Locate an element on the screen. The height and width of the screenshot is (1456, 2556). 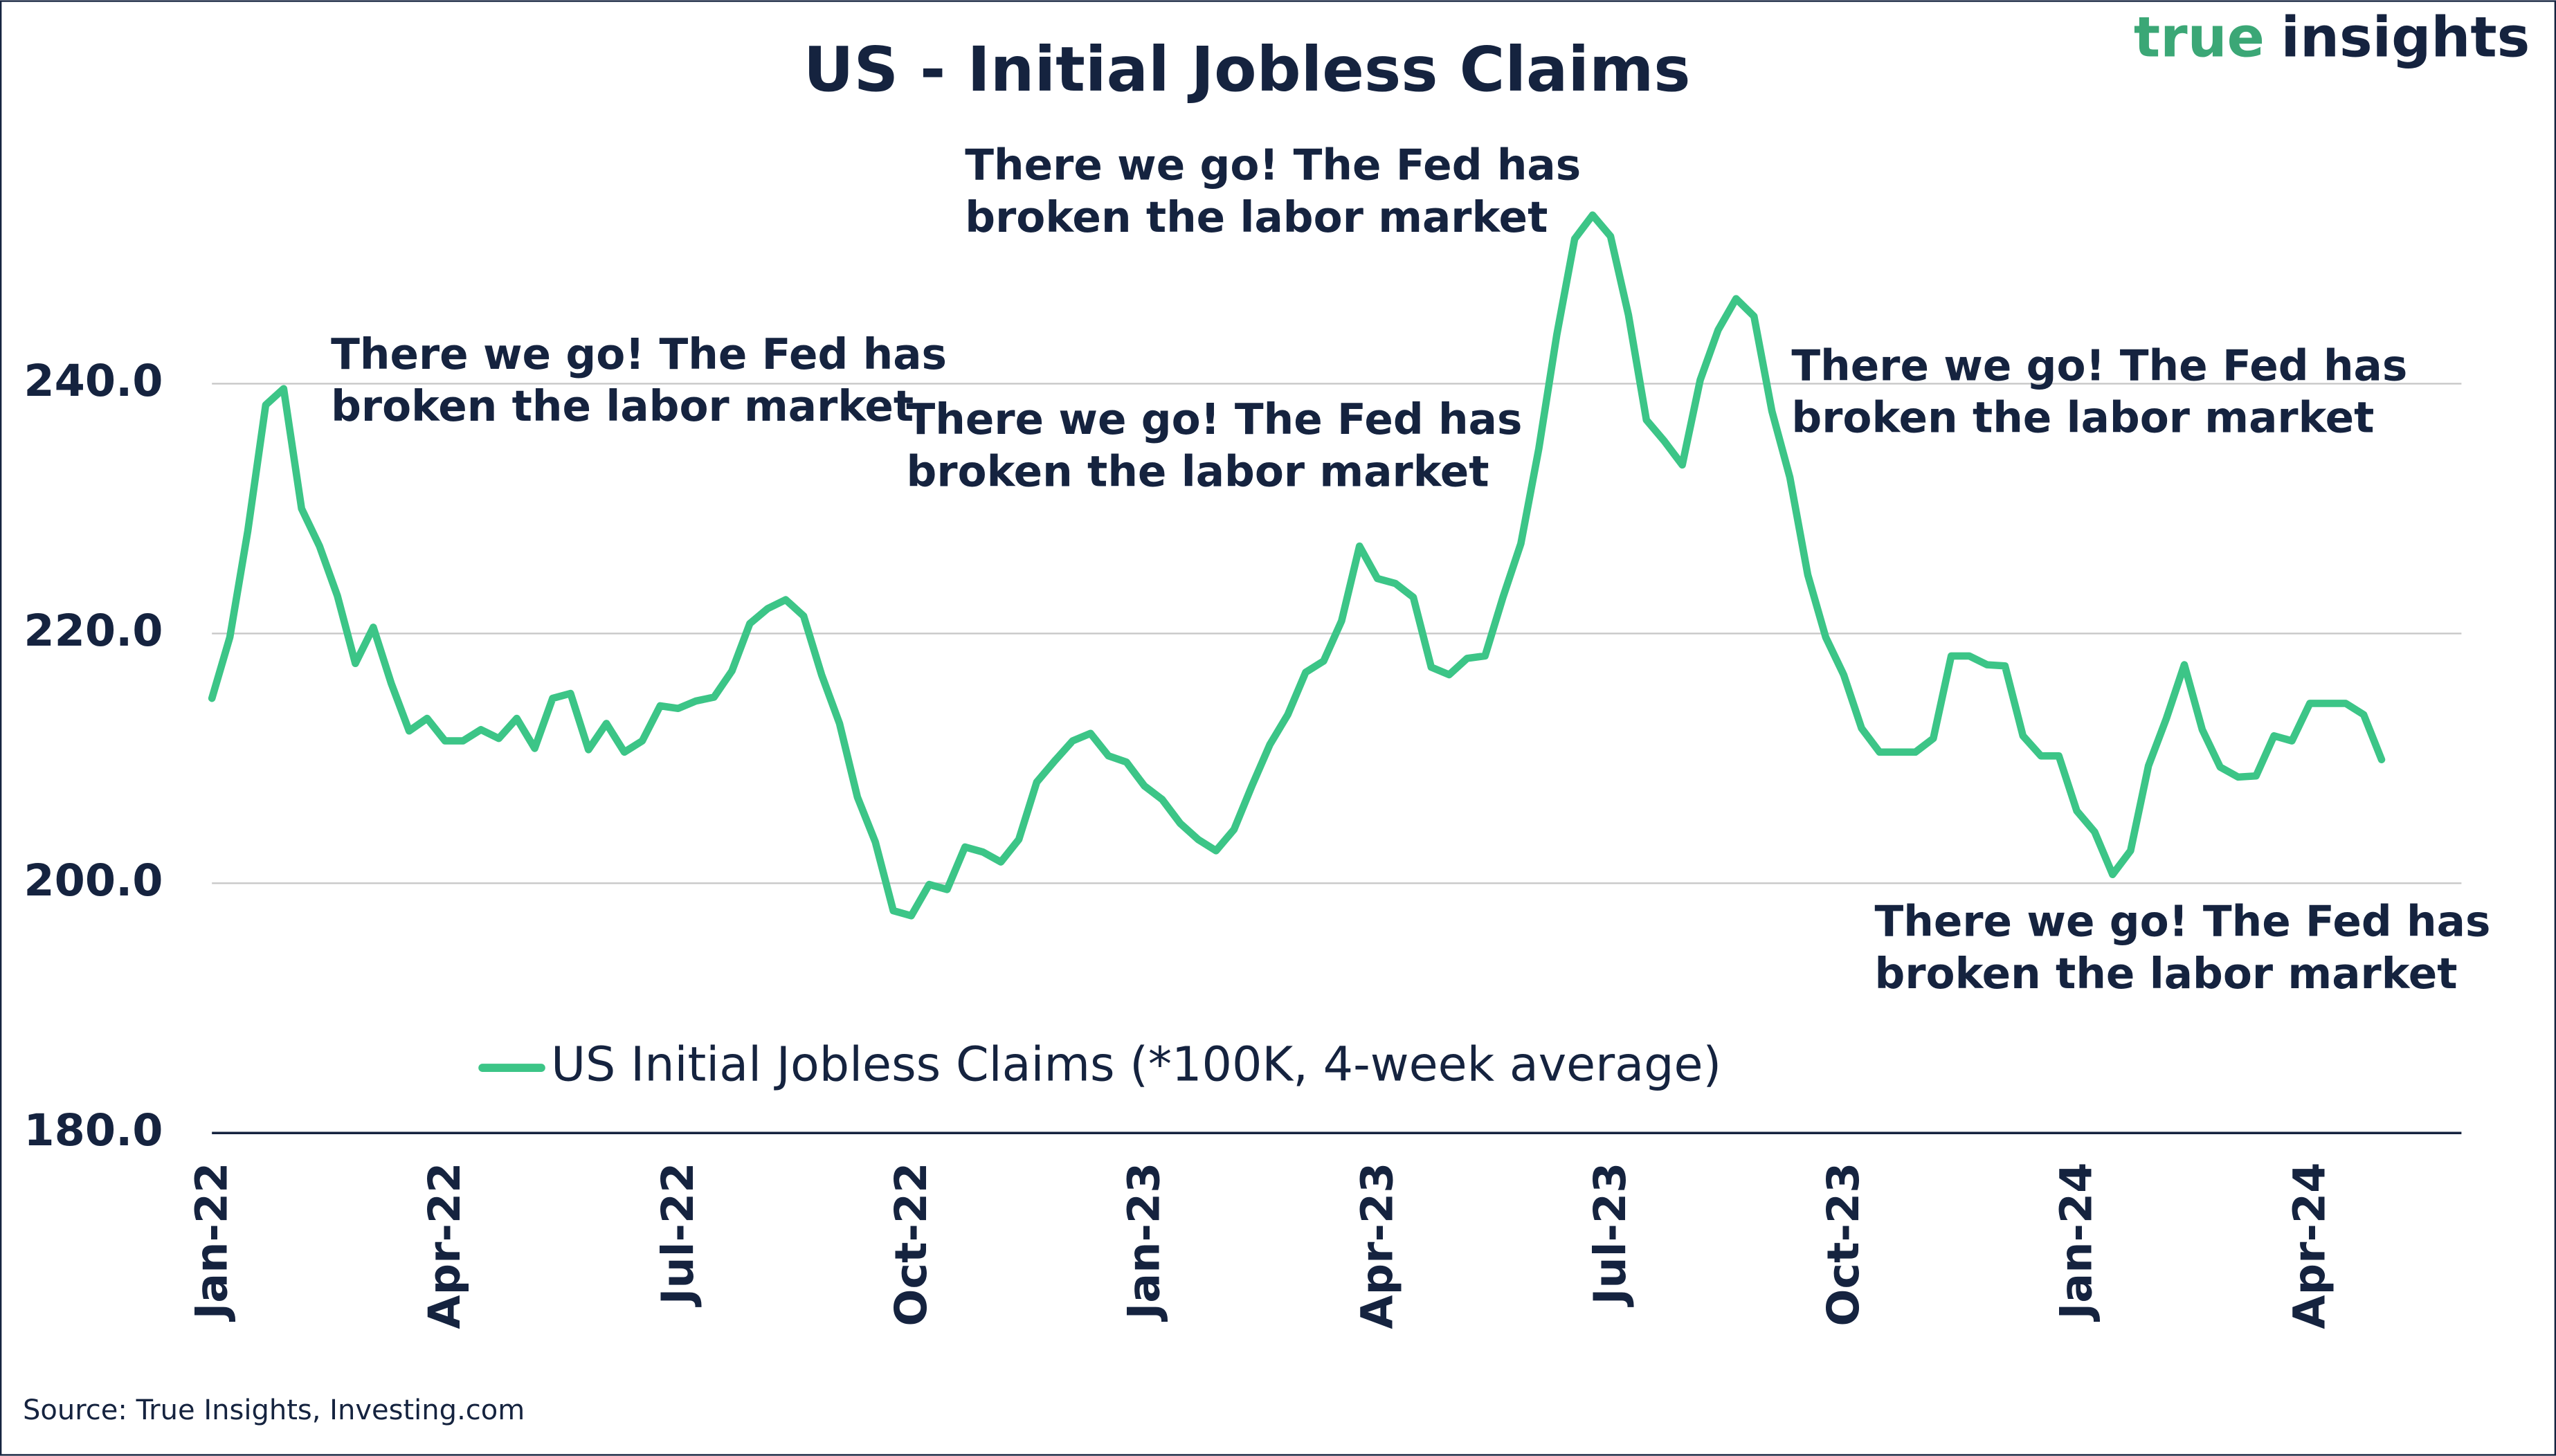
x-tick-label: Oct-22 is located at coordinates (911, 1245).